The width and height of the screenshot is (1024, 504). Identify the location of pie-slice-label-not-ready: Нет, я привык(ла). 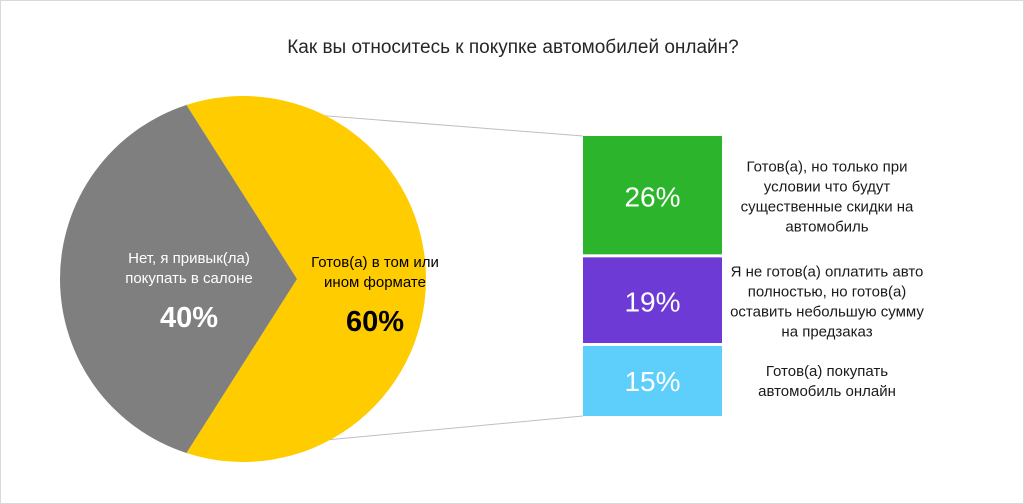
(189, 258).